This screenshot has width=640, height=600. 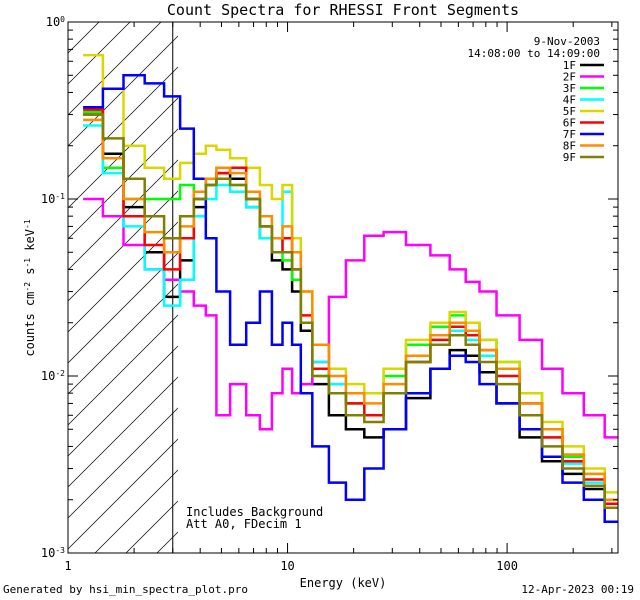 What do you see at coordinates (53, 199) in the screenshot?
I see `y-tick-label: 10-1` at bounding box center [53, 199].